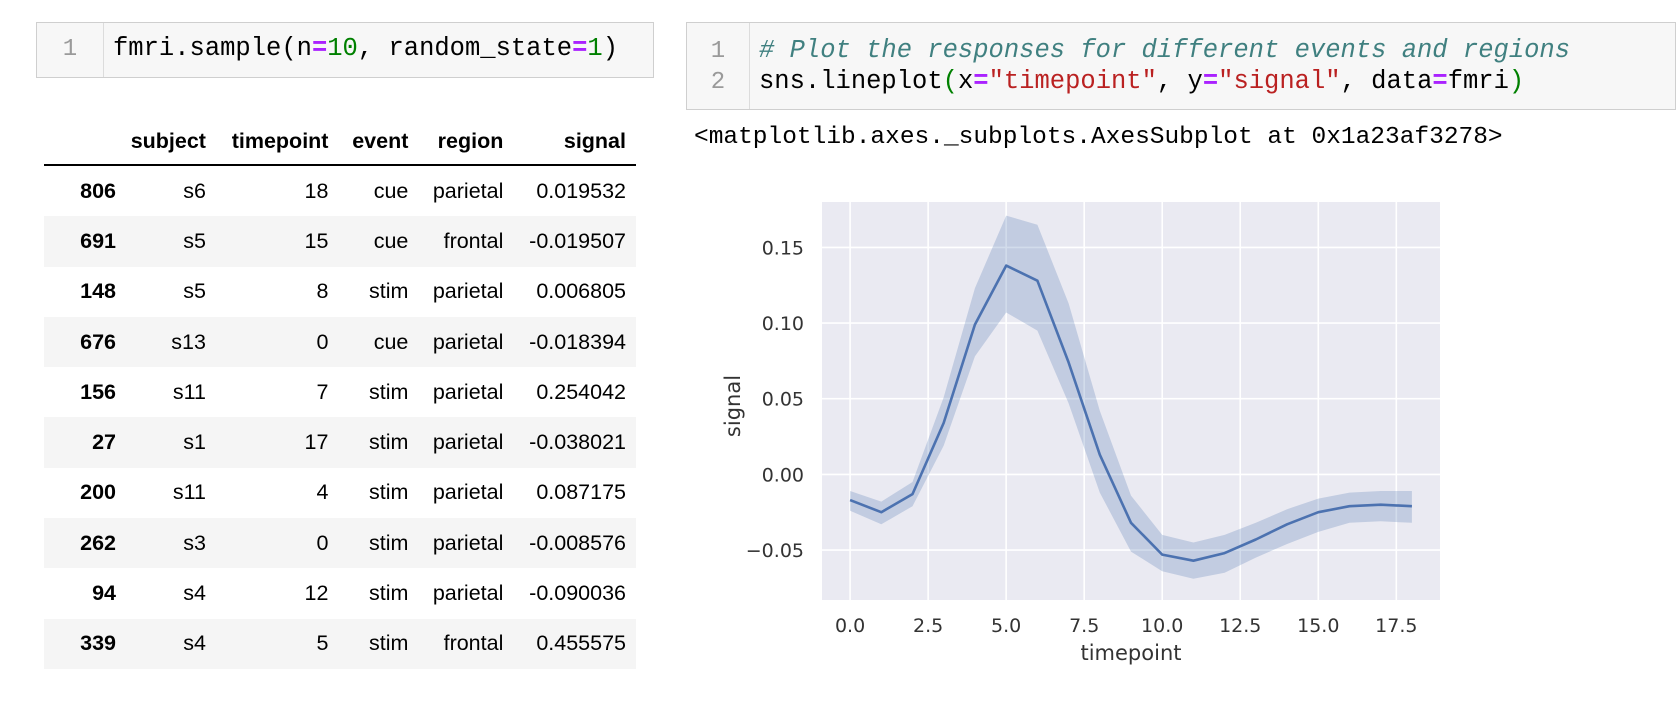  What do you see at coordinates (194, 190) in the screenshot?
I see `table-cell: s6` at bounding box center [194, 190].